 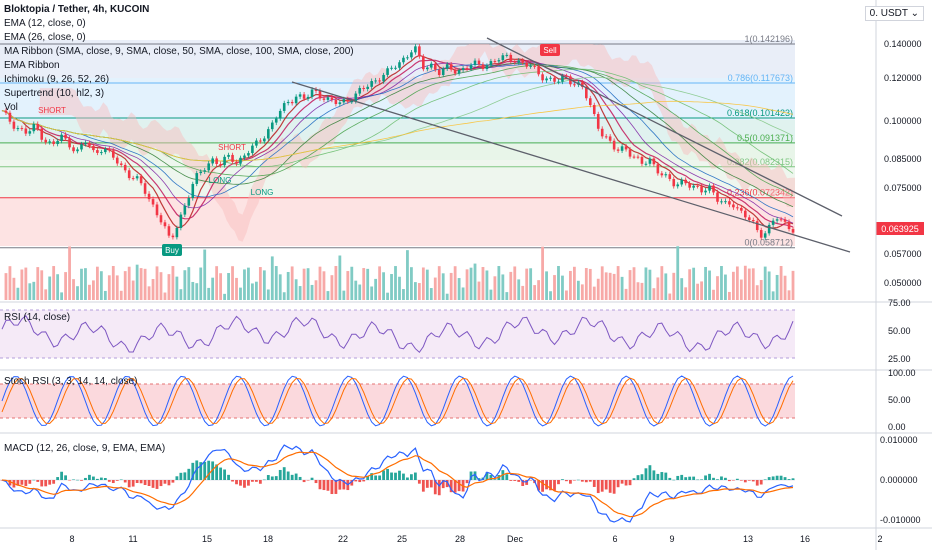 I want to click on macd-line, so click(x=397, y=483).